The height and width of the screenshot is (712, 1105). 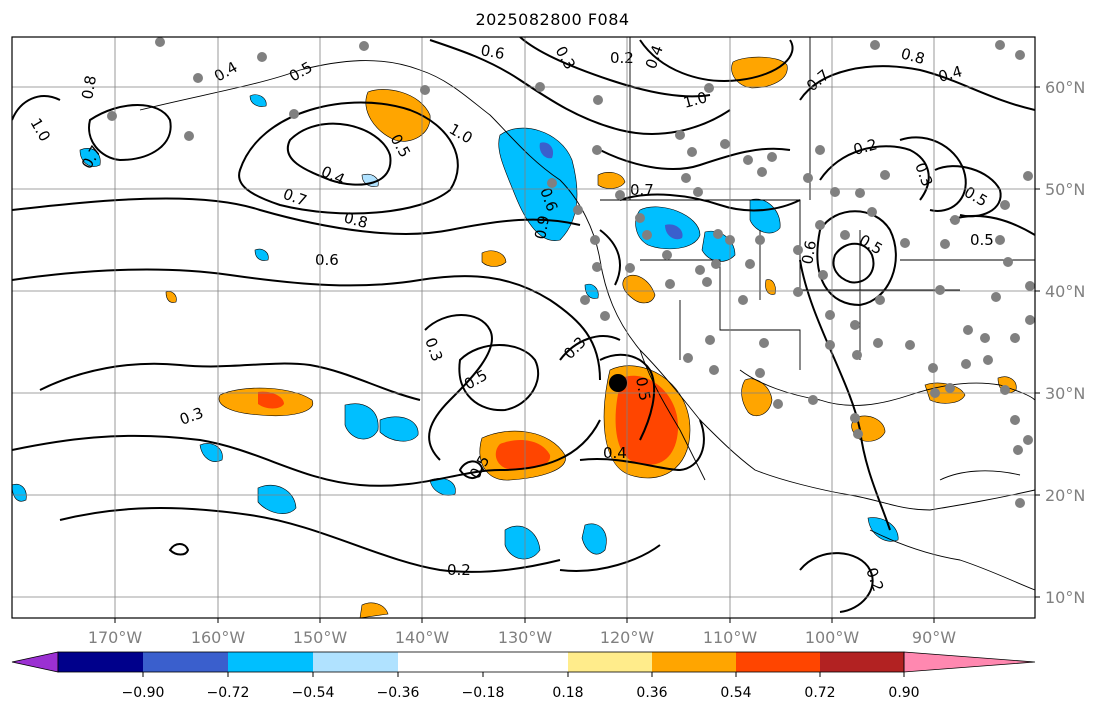 I want to click on colorbar-tick-label: 0.36, so click(x=651, y=693).